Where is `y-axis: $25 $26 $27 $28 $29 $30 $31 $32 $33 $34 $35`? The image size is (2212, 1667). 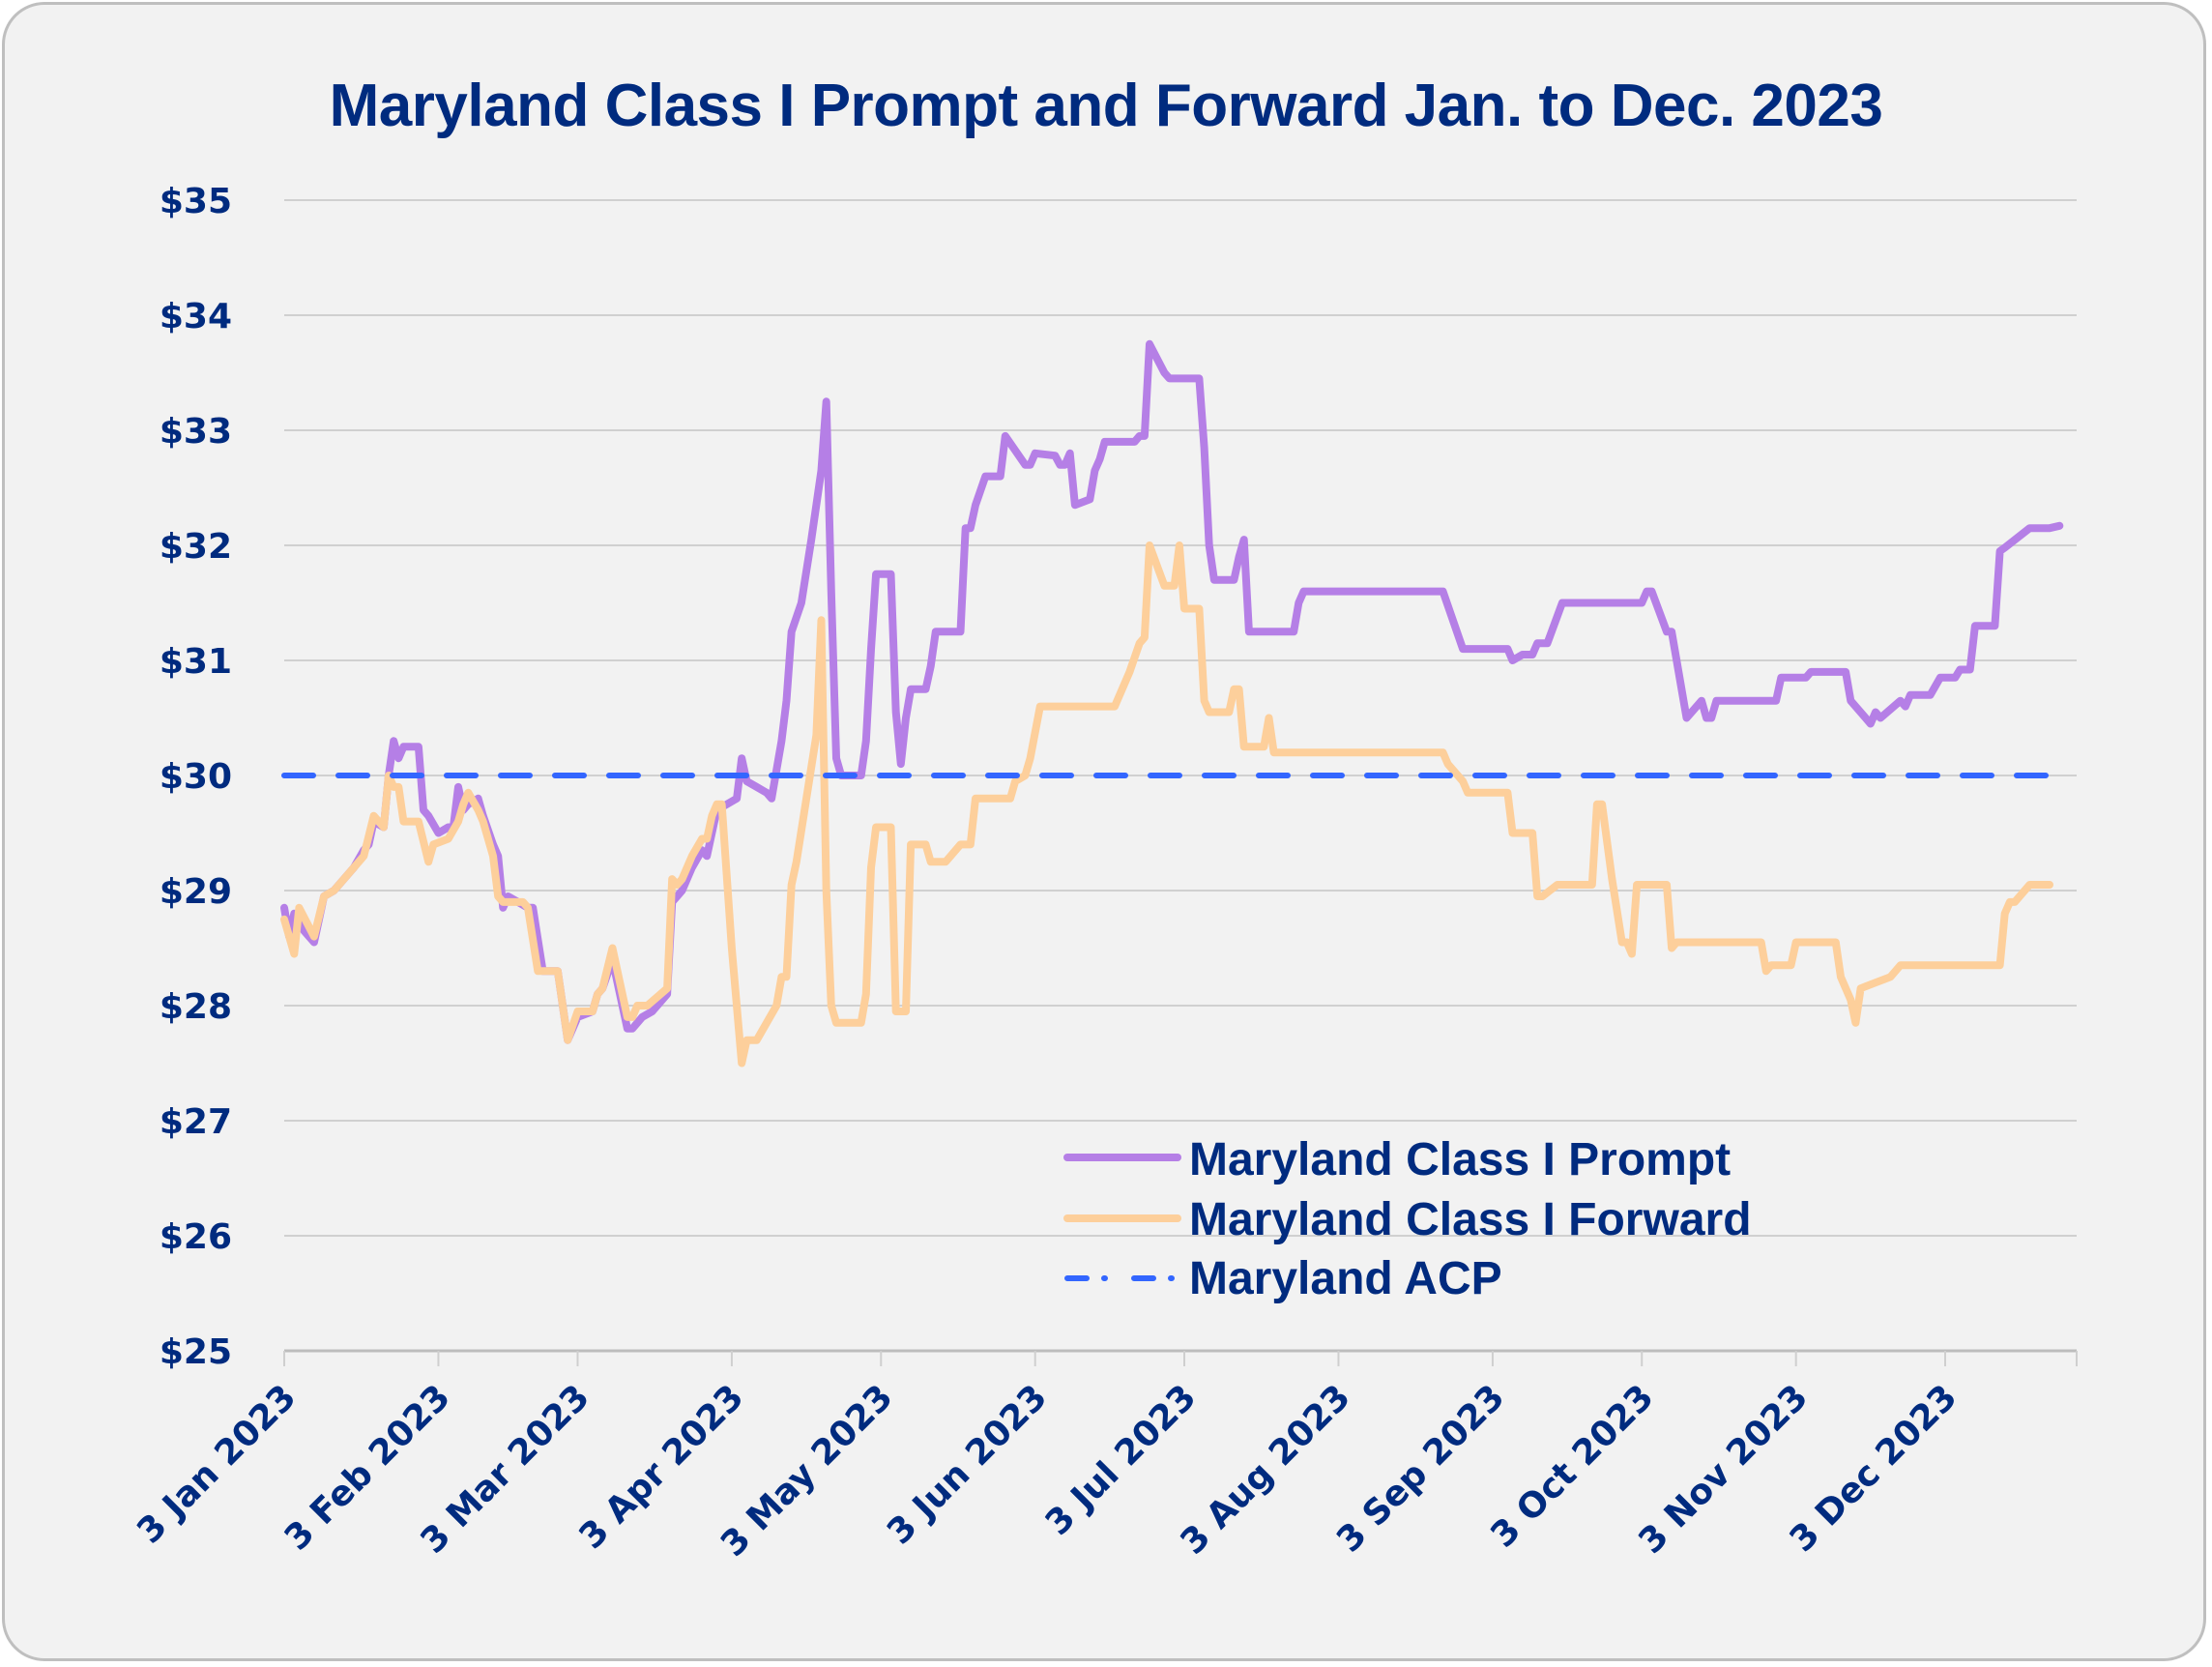
y-axis: $25 $26 $27 $28 $29 $30 $31 $32 $33 $34 $35 is located at coordinates (196, 777).